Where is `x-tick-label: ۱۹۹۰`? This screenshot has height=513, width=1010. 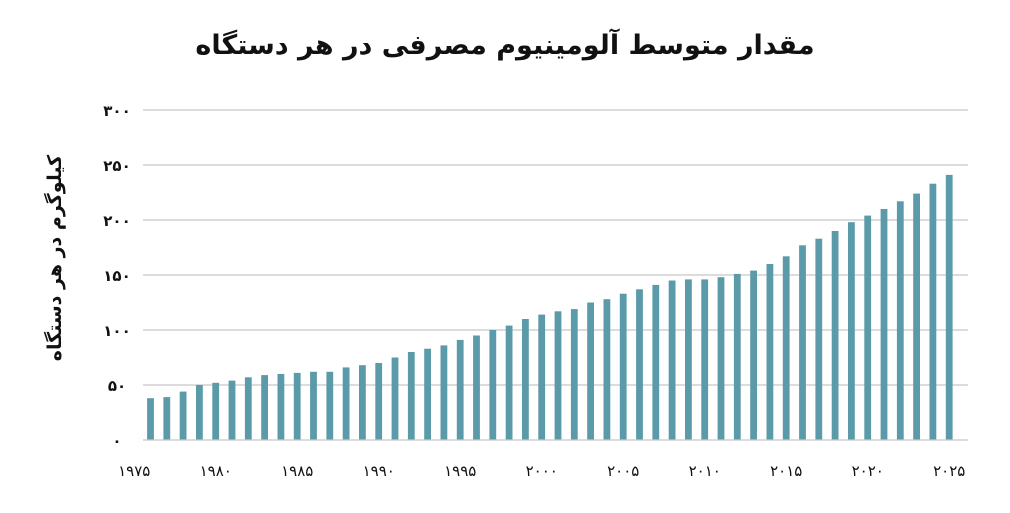 x-tick-label: ۱۹۹۰ is located at coordinates (379, 471).